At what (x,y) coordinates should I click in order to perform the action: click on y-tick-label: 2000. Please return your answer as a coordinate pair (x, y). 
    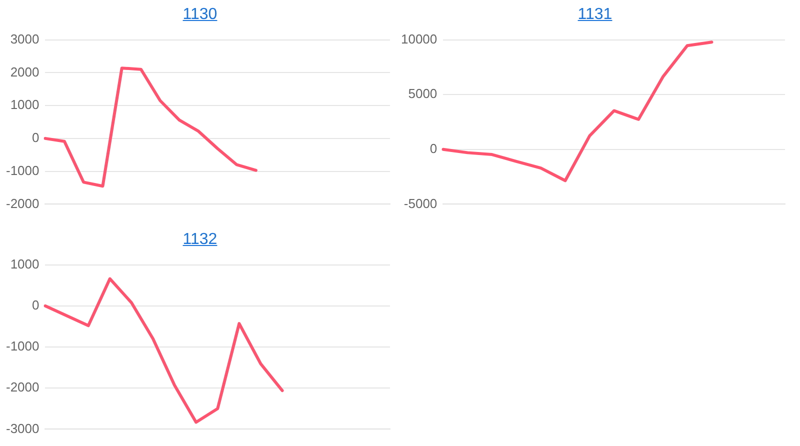
    Looking at the image, I should click on (25, 72).